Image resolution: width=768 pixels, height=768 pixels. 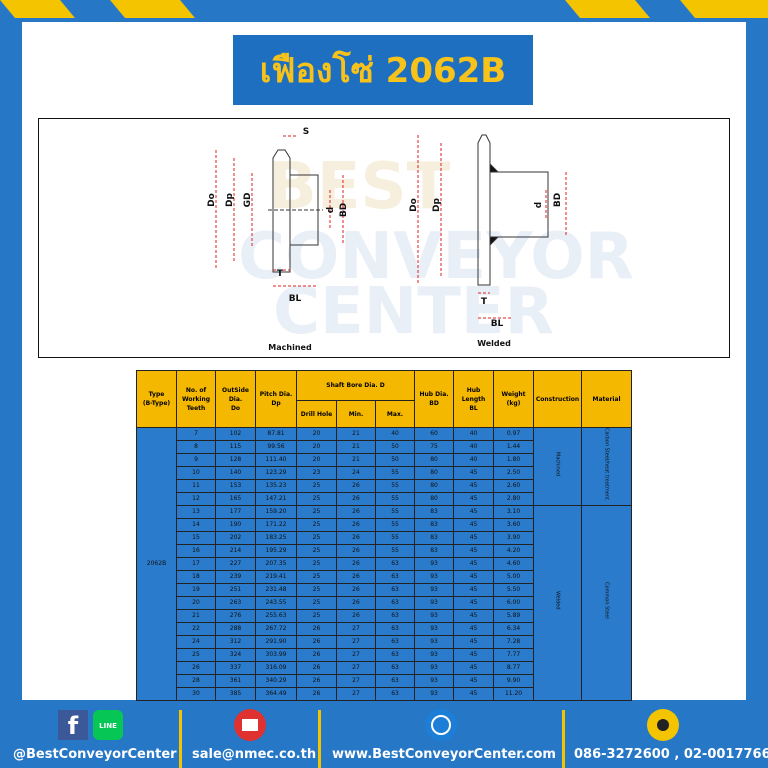 What do you see at coordinates (276, 538) in the screenshot?
I see `cell: 183.25` at bounding box center [276, 538].